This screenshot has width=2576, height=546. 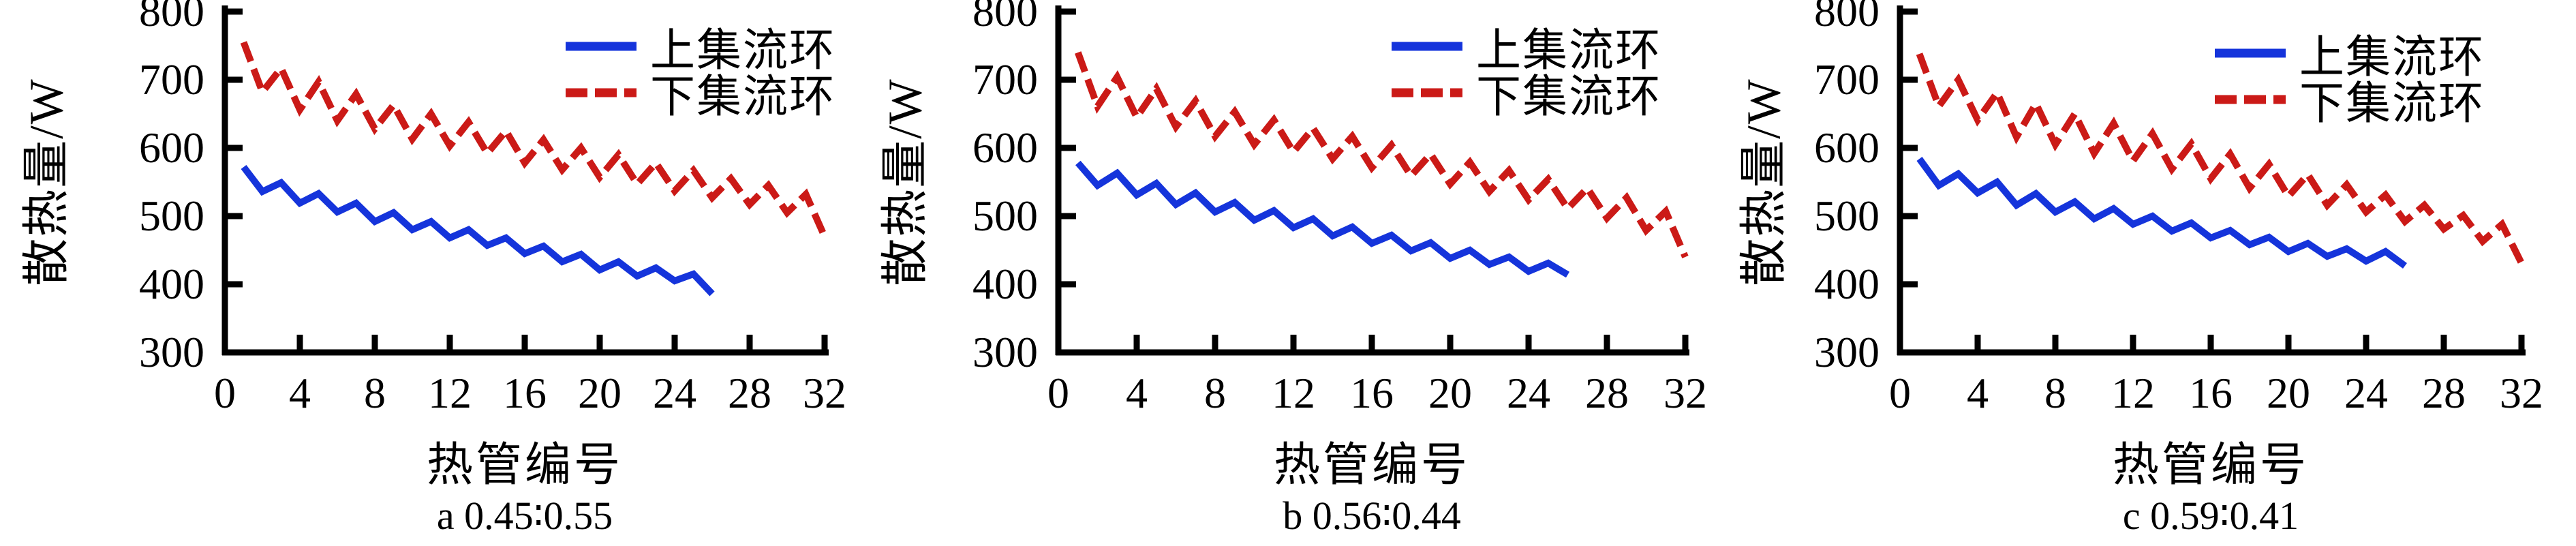 What do you see at coordinates (524, 516) in the screenshot?
I see `panel-caption: a 0.45∶0.55` at bounding box center [524, 516].